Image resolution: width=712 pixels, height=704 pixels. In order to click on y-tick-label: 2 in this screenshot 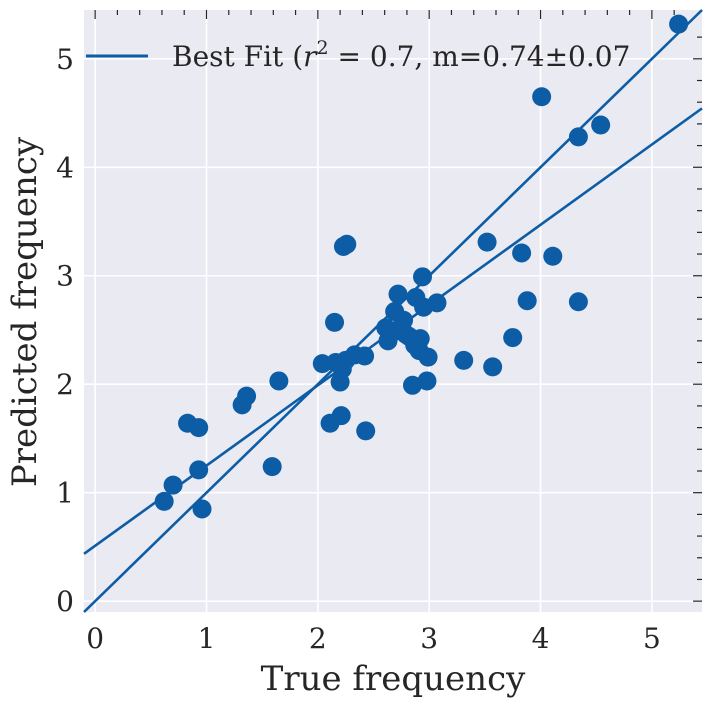, I will do `click(65, 384)`.